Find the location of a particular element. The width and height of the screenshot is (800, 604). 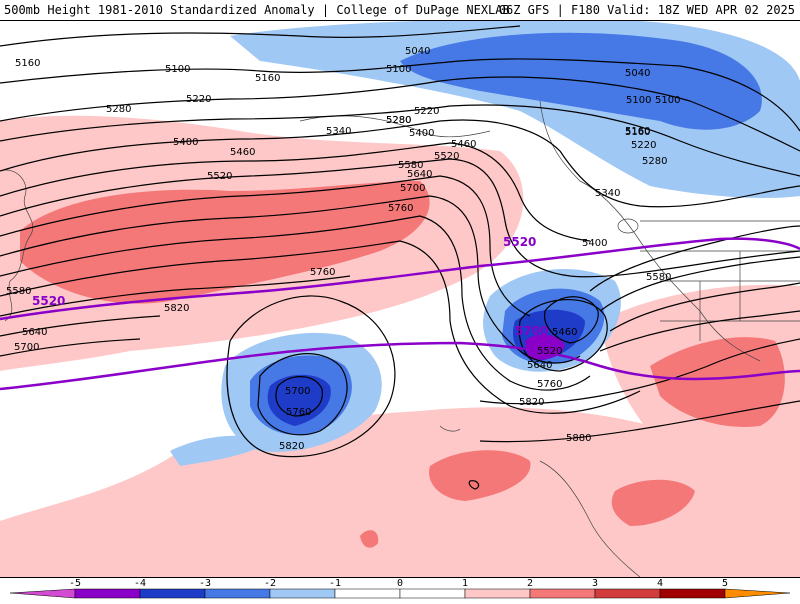

color-legend: -5 -4 -3 -2 -1 0 1 2 3 4 5 is located at coordinates (400, 588).